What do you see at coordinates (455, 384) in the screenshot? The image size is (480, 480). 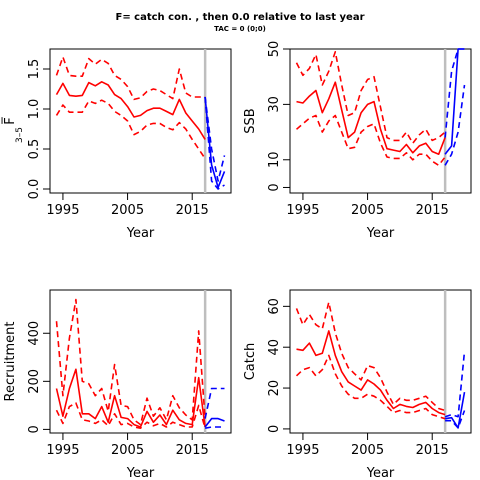 I see `catch-proj-upper-line` at bounding box center [455, 384].